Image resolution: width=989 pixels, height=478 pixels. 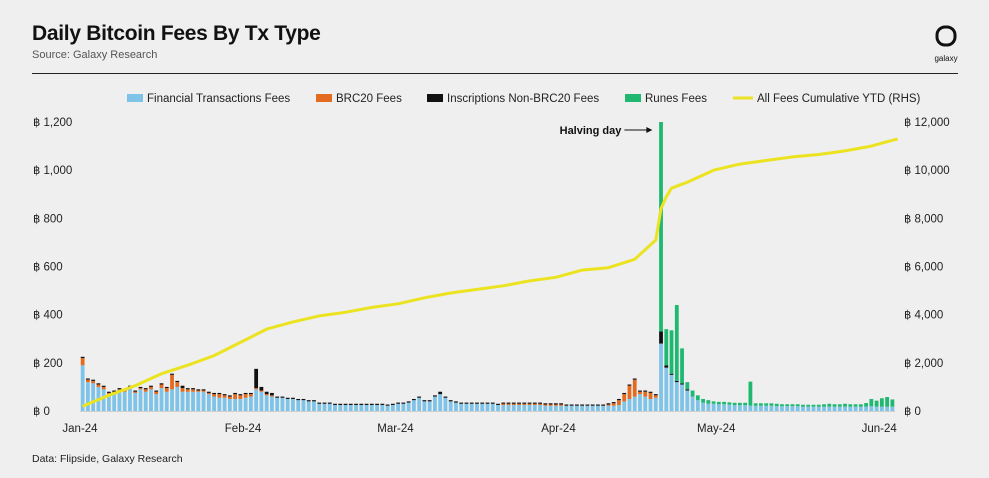 I want to click on y-right-tick-label: ฿ 10,000, so click(x=927, y=171).